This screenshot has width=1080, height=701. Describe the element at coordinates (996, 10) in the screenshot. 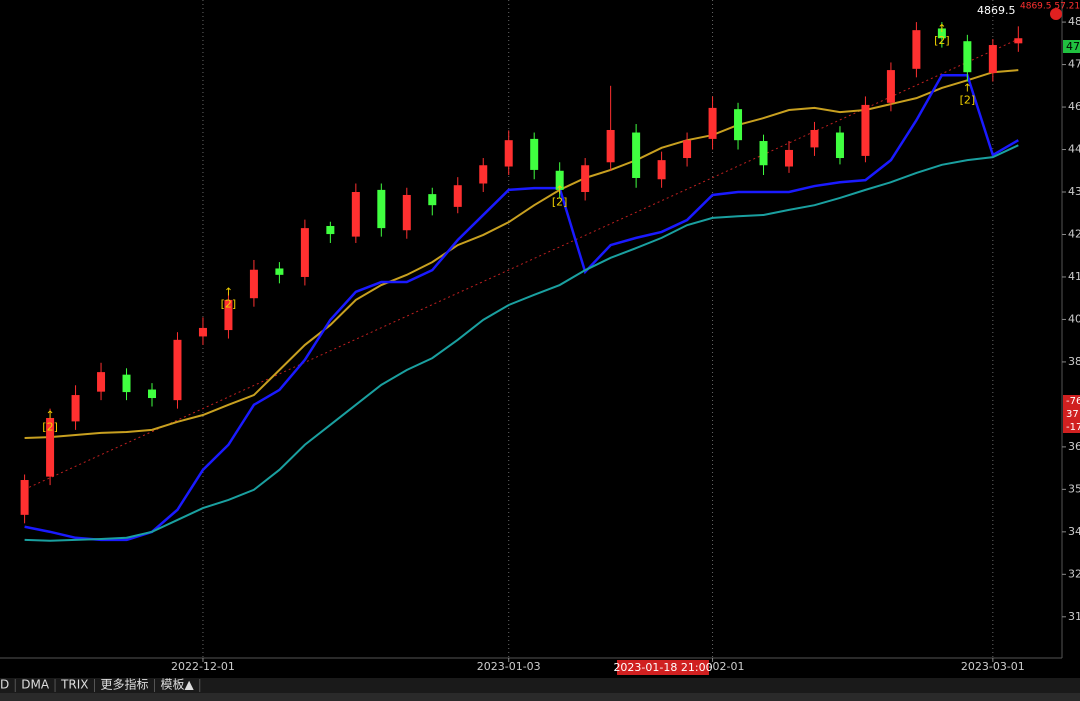

I see `high-label: 4869.5` at that location.